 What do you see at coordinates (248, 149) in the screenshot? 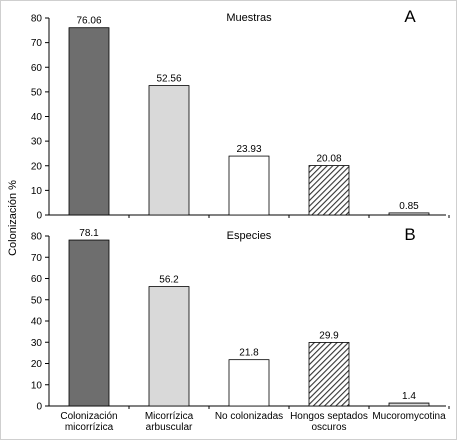
I see `value-label: 23.93` at bounding box center [248, 149].